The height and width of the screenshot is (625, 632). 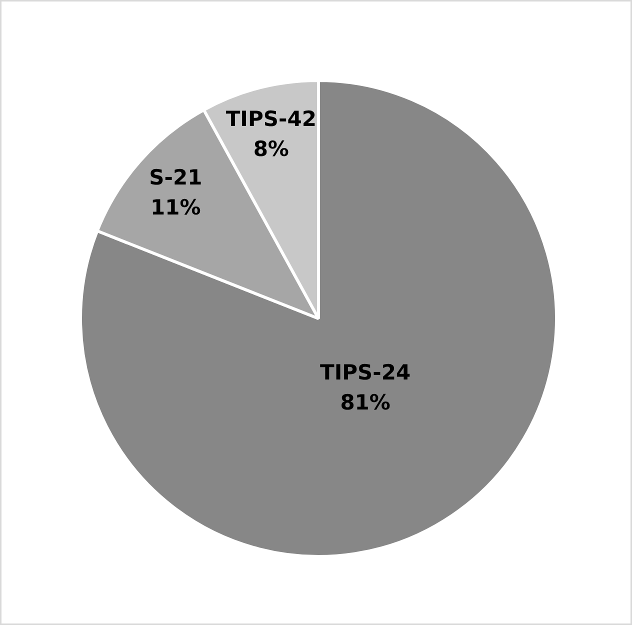 What do you see at coordinates (271, 119) in the screenshot?
I see `slice-label: TIPS-42` at bounding box center [271, 119].